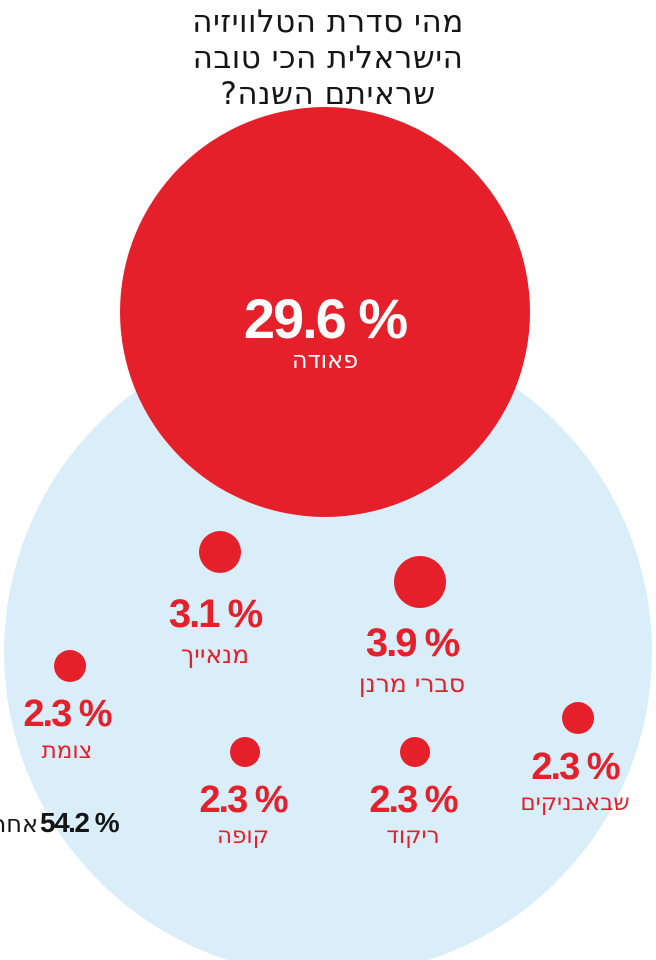 The width and height of the screenshot is (656, 960). What do you see at coordinates (413, 643) in the screenshot?
I see `value-label: 3.9 %` at bounding box center [413, 643].